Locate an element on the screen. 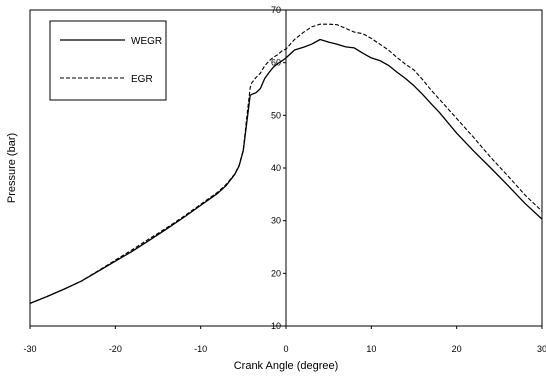 The width and height of the screenshot is (546, 376). y-tick-label: 10 is located at coordinates (276, 326).